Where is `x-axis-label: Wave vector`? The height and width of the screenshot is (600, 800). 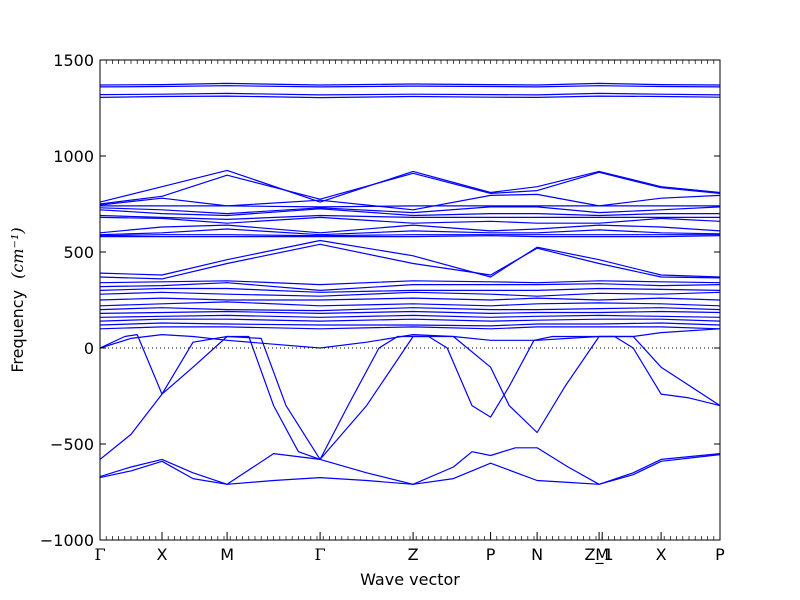 x-axis-label: Wave vector is located at coordinates (410, 579).